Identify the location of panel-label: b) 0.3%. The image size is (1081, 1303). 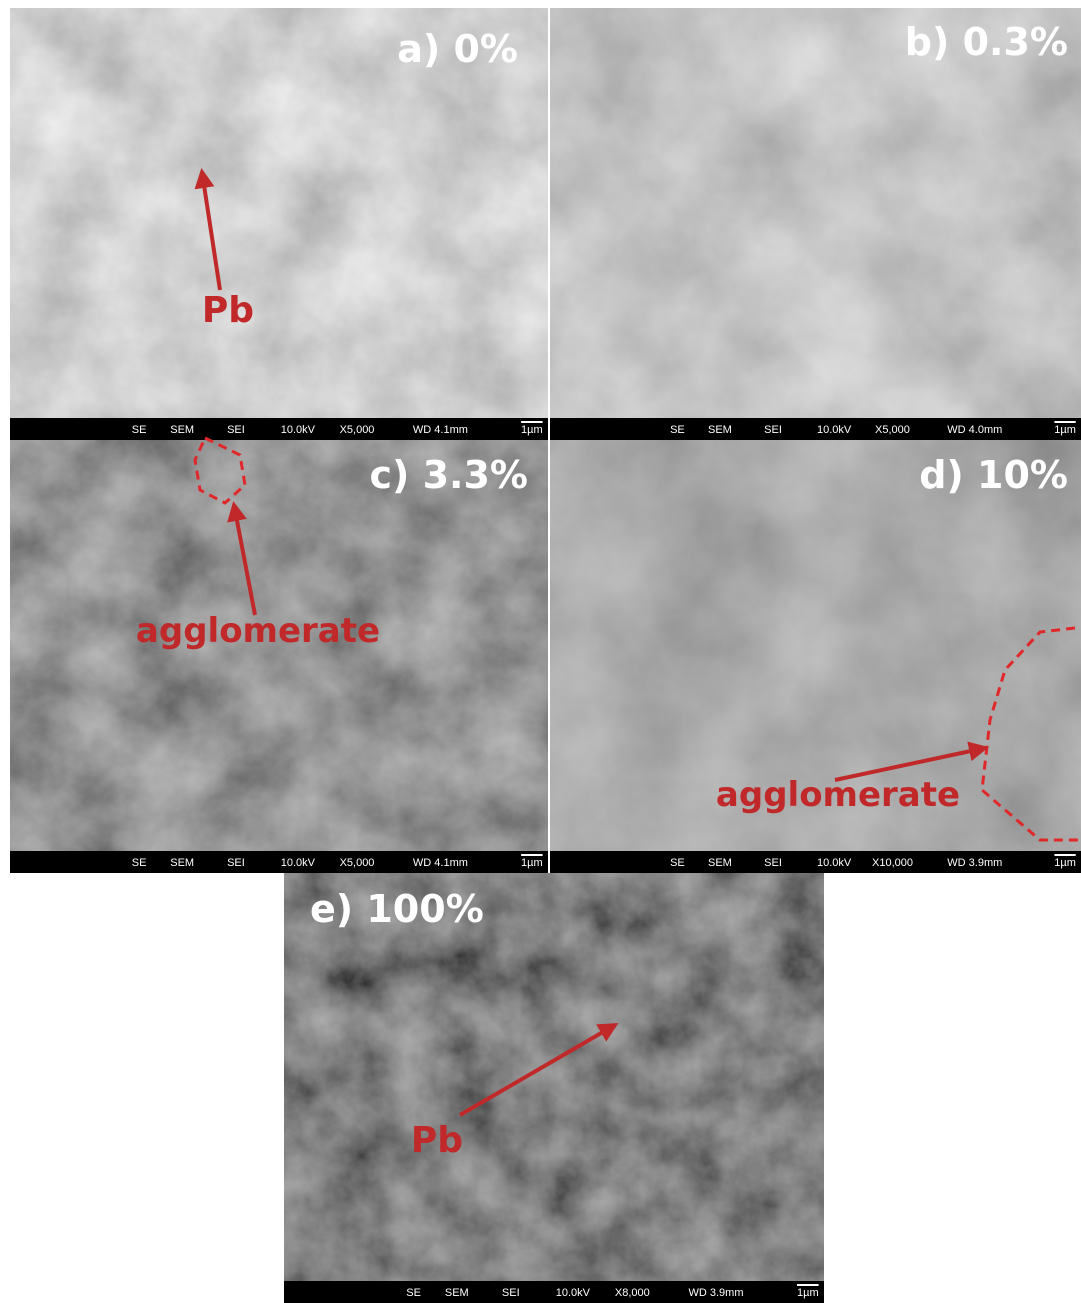
(986, 42).